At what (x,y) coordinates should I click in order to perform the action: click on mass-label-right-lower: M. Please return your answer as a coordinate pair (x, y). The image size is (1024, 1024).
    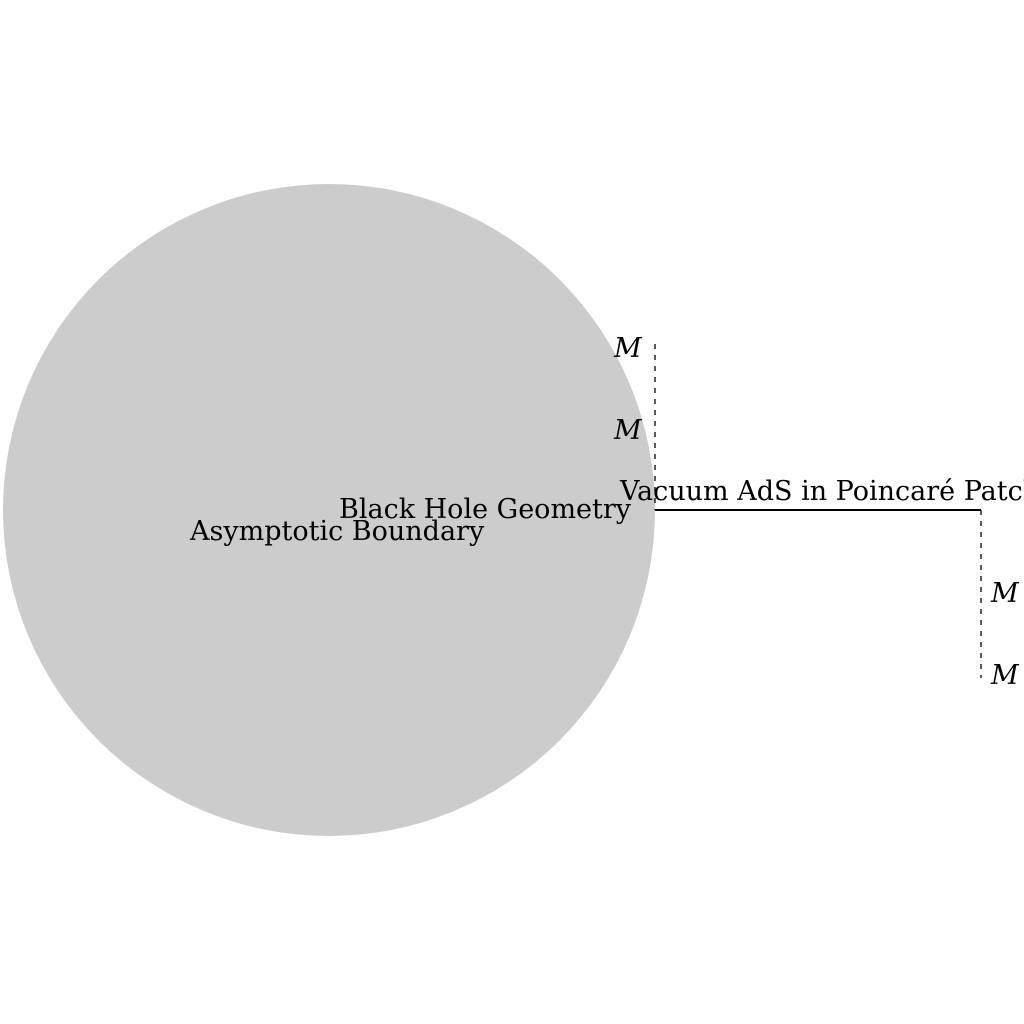
    Looking at the image, I should click on (1005, 675).